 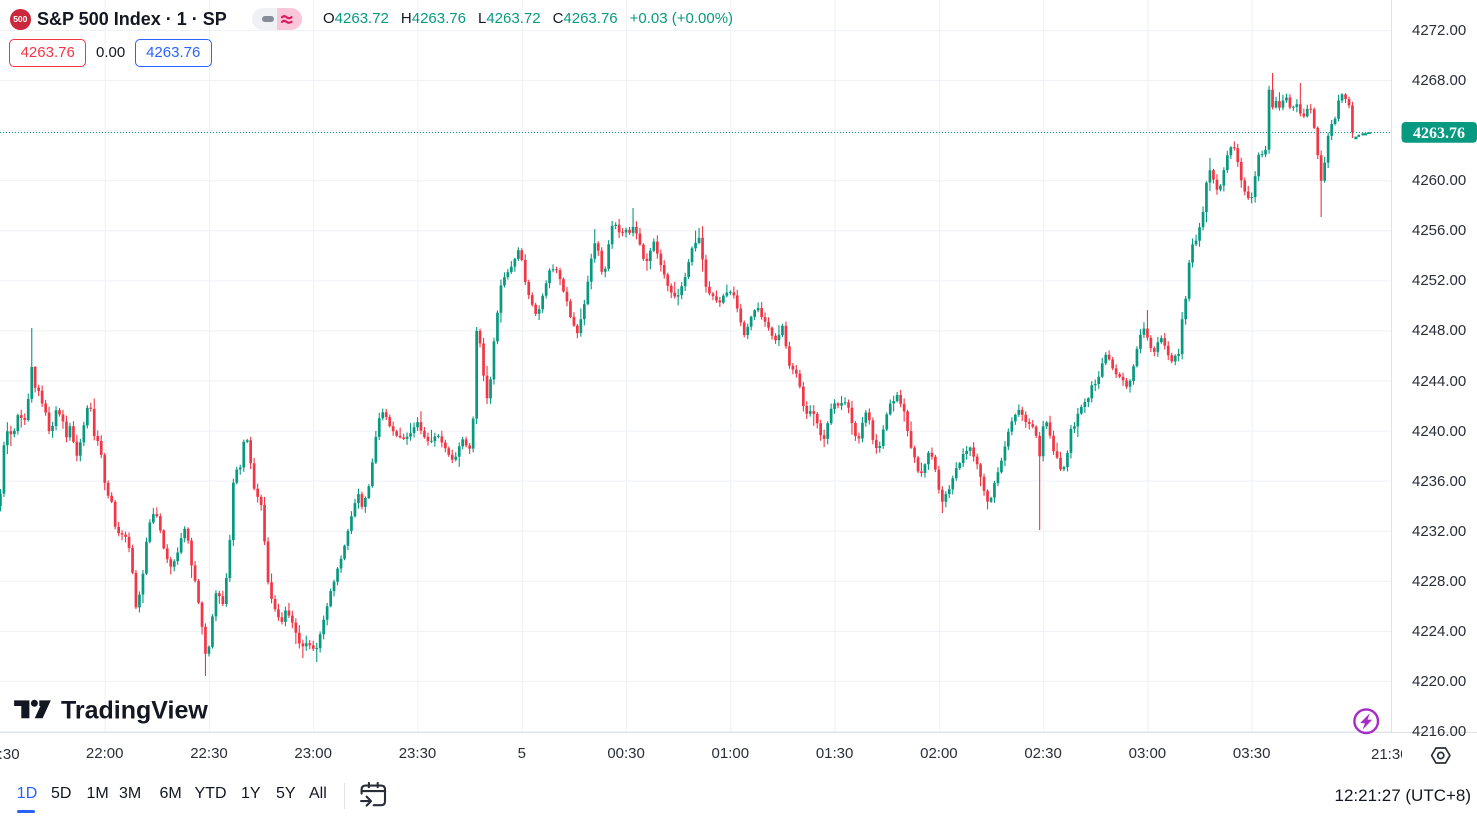 I want to click on svg-text: TradingView, so click(x=134, y=711).